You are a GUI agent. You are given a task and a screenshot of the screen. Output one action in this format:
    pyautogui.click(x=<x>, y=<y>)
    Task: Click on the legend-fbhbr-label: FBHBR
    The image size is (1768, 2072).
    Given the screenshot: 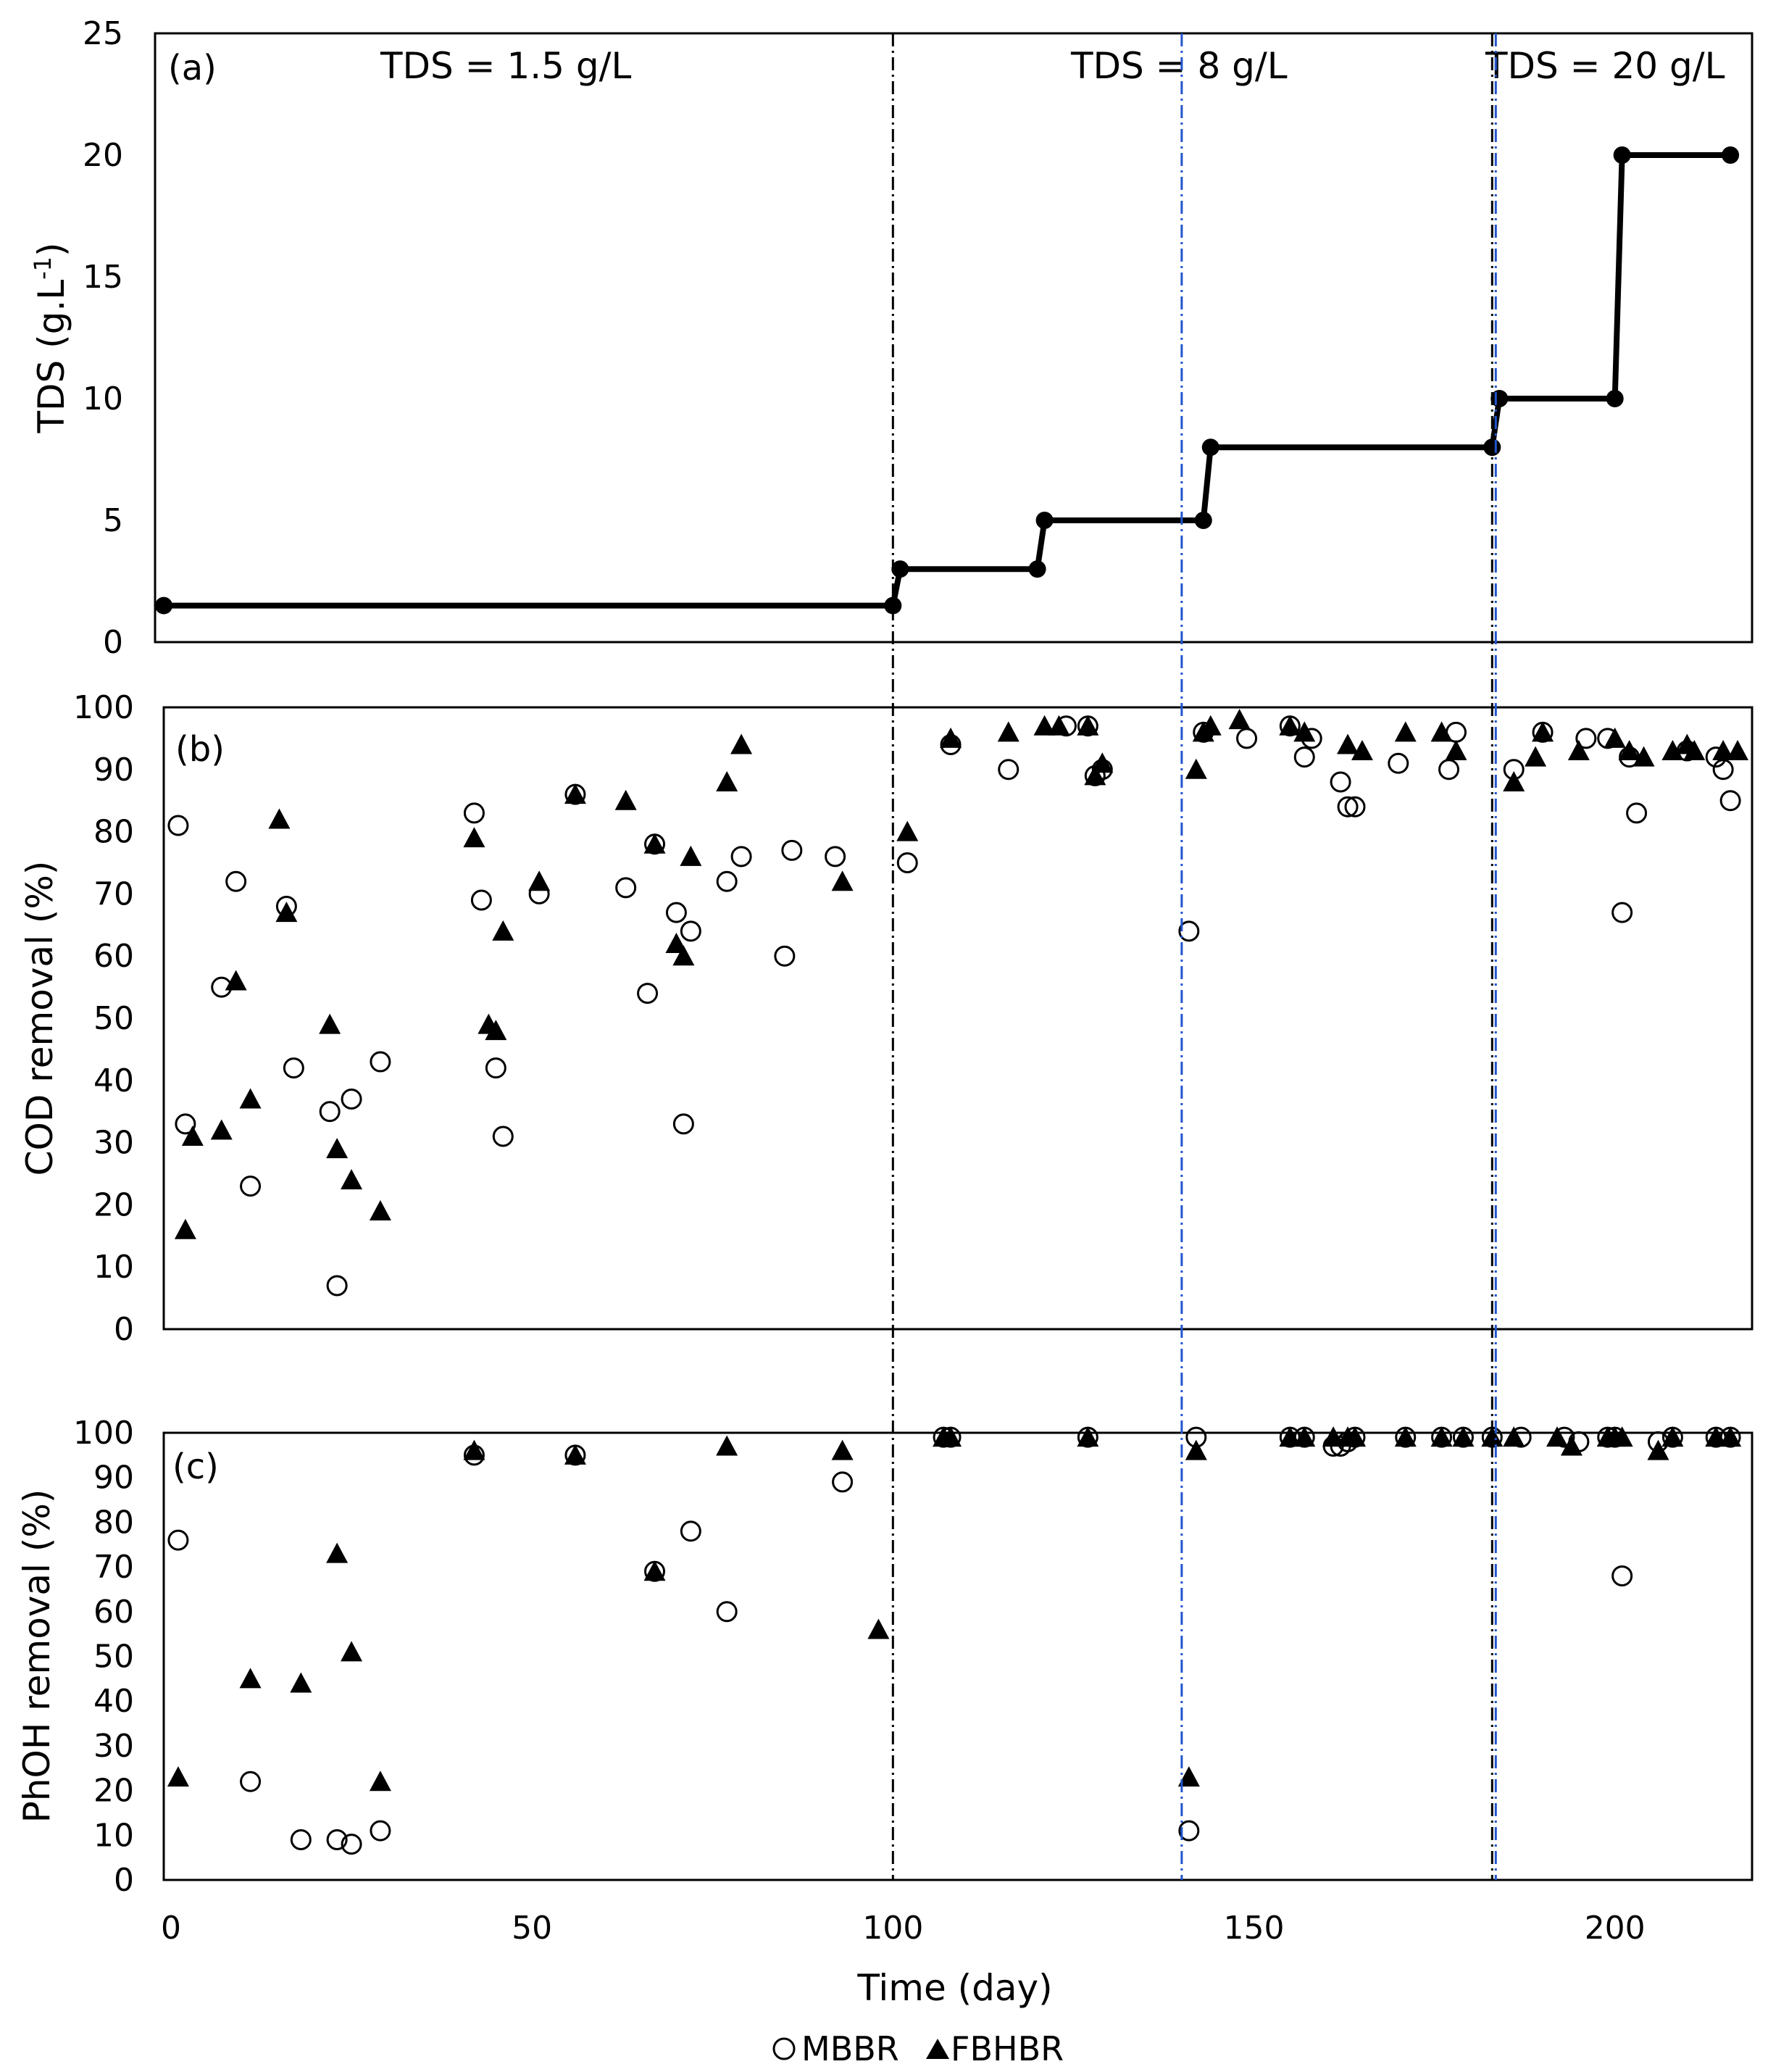 What is the action you would take?
    pyautogui.click(x=1007, y=2048)
    